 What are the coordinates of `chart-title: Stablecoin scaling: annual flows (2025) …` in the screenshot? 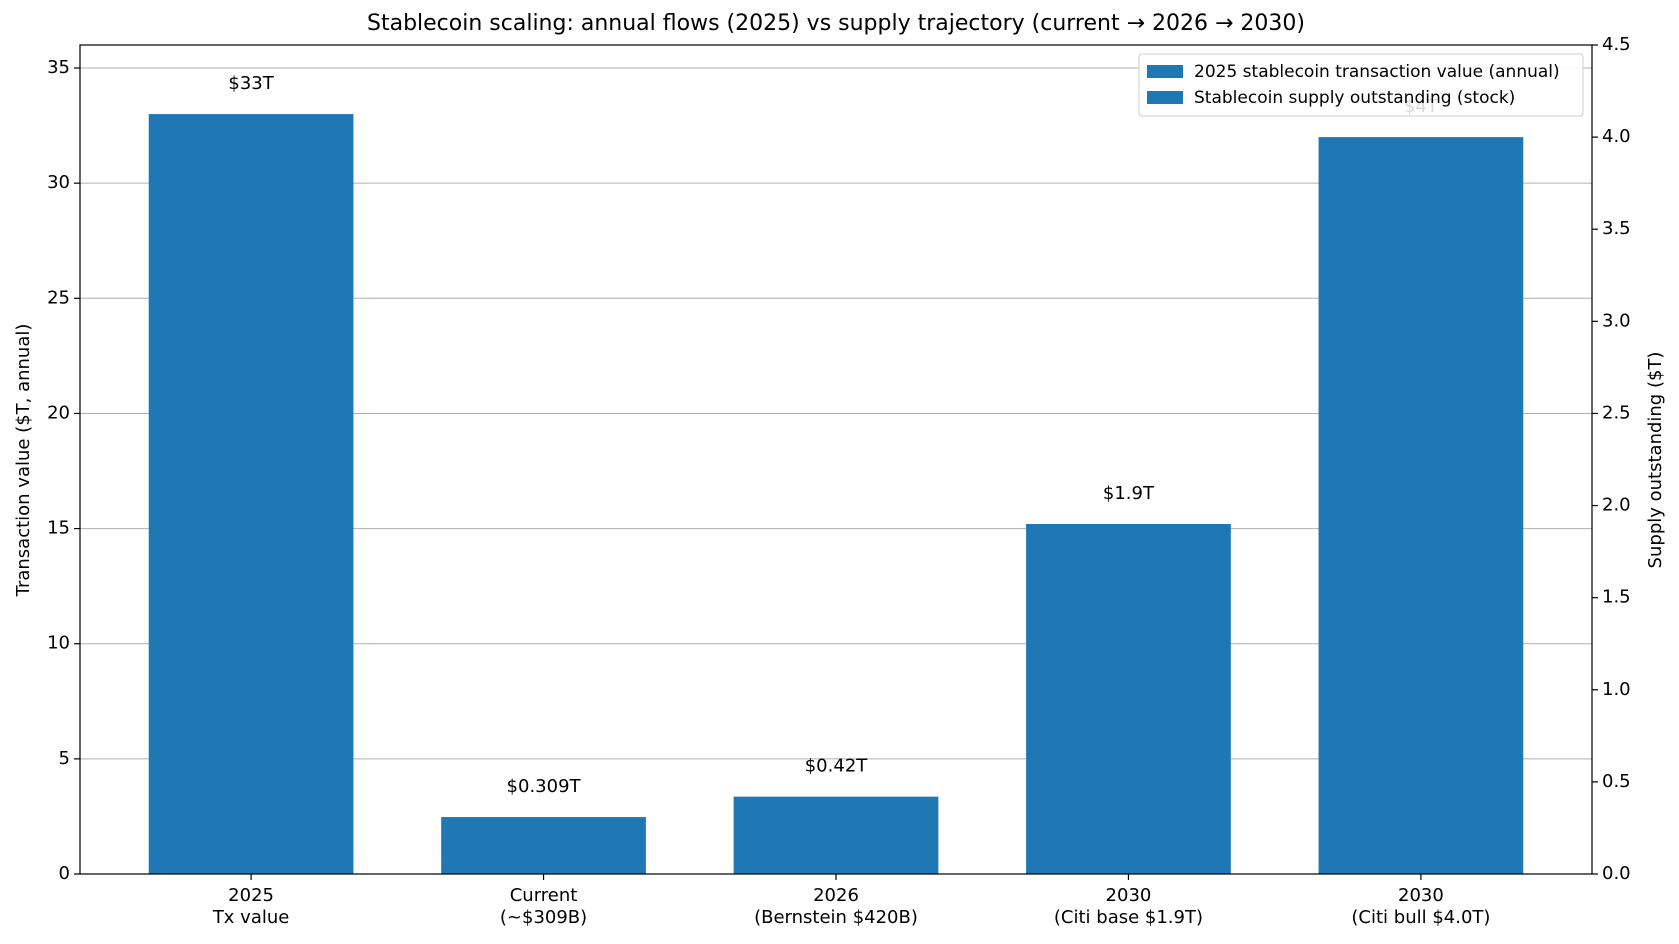 It's located at (836, 23).